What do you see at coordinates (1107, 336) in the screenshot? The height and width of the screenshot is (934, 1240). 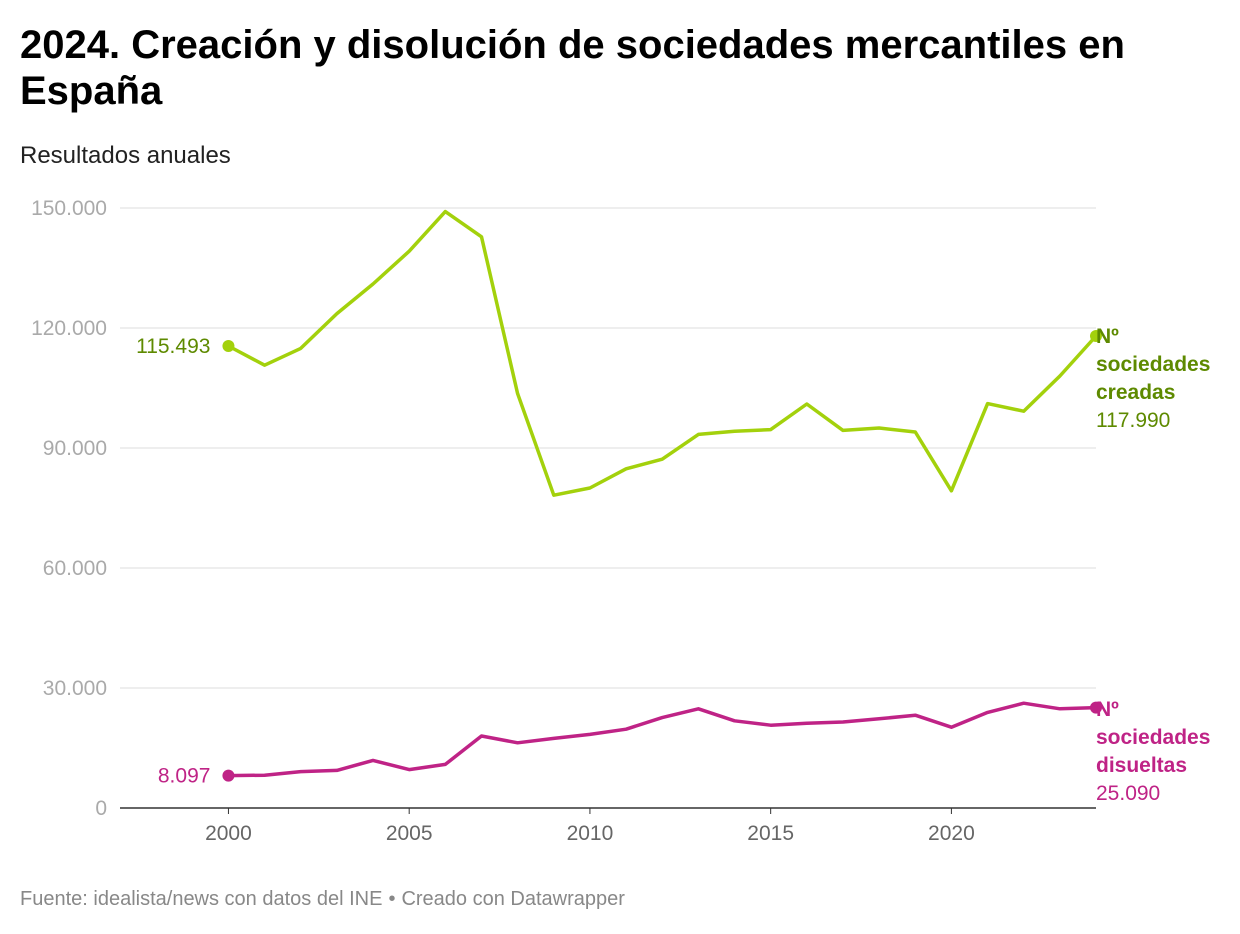 I see `series-name-label-creadas: Nº` at bounding box center [1107, 336].